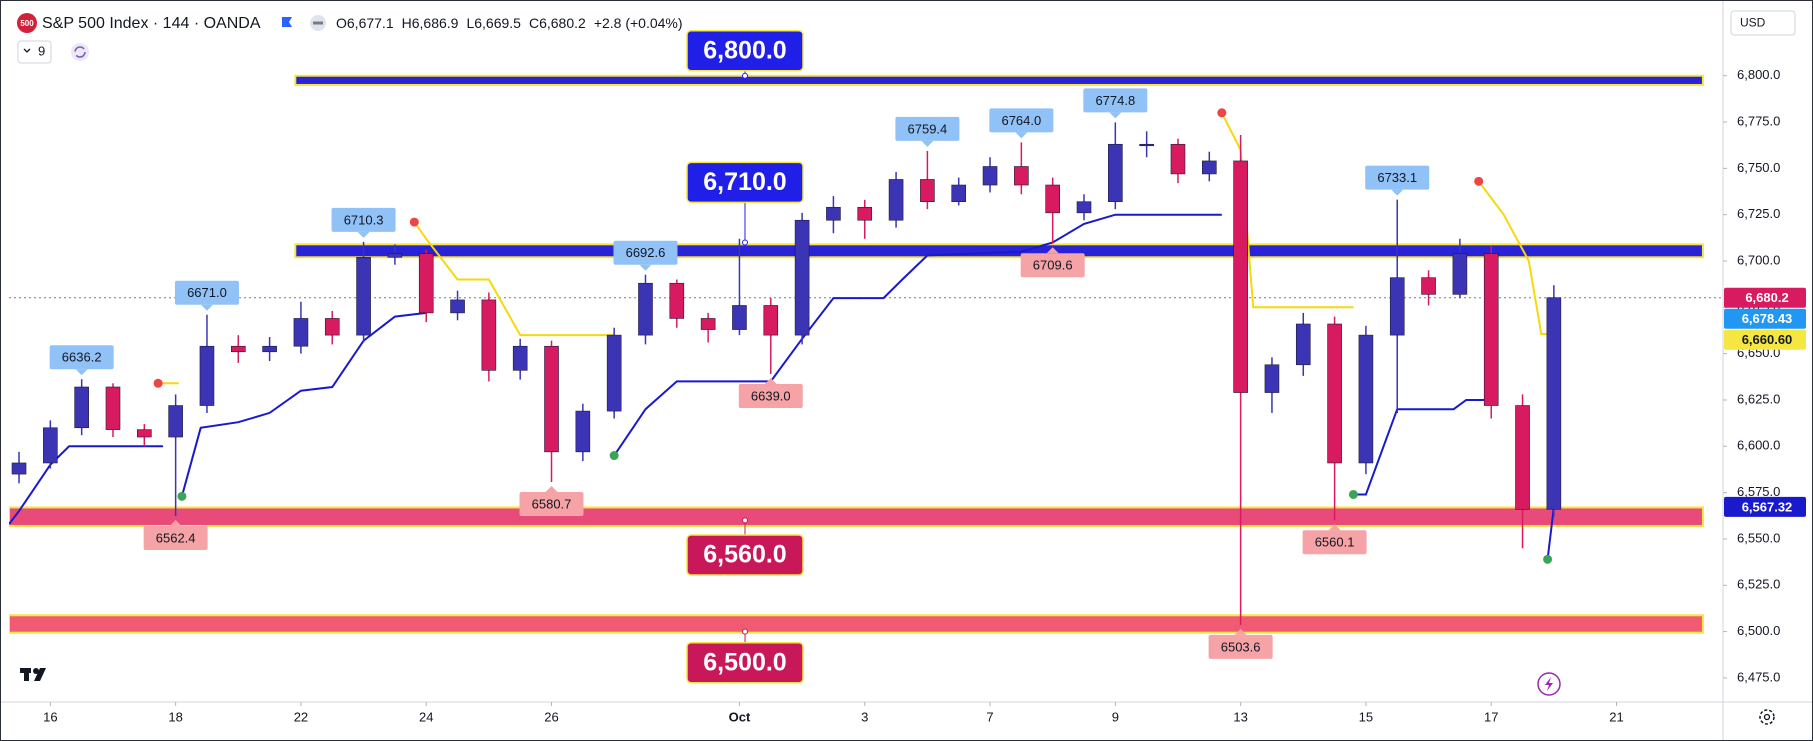 This screenshot has height=741, width=1813. I want to click on tv-logo, so click(33, 674).